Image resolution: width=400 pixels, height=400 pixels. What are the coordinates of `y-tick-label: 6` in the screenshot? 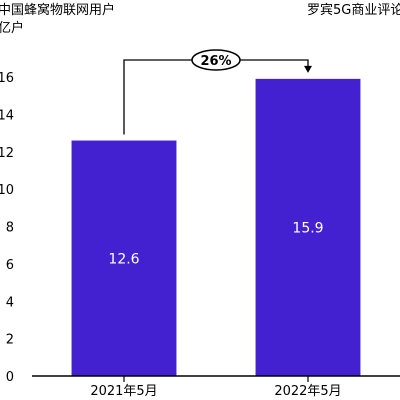 It's located at (10, 265).